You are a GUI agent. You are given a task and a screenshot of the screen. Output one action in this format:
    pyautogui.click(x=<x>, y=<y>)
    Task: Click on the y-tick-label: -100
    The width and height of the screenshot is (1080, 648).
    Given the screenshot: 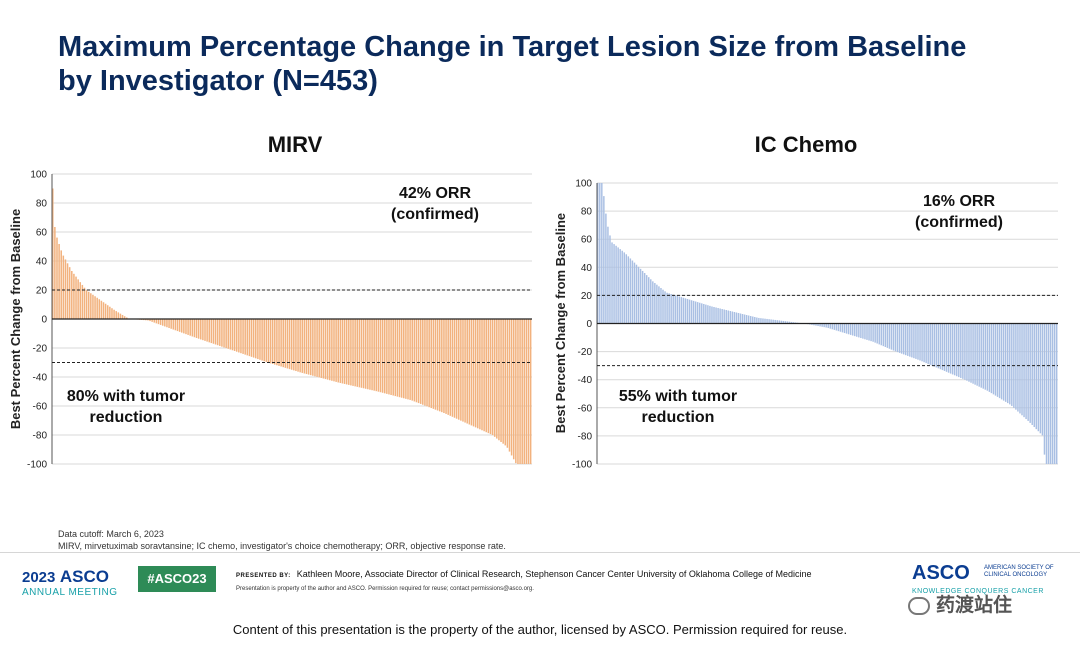 What is the action you would take?
    pyautogui.click(x=582, y=465)
    